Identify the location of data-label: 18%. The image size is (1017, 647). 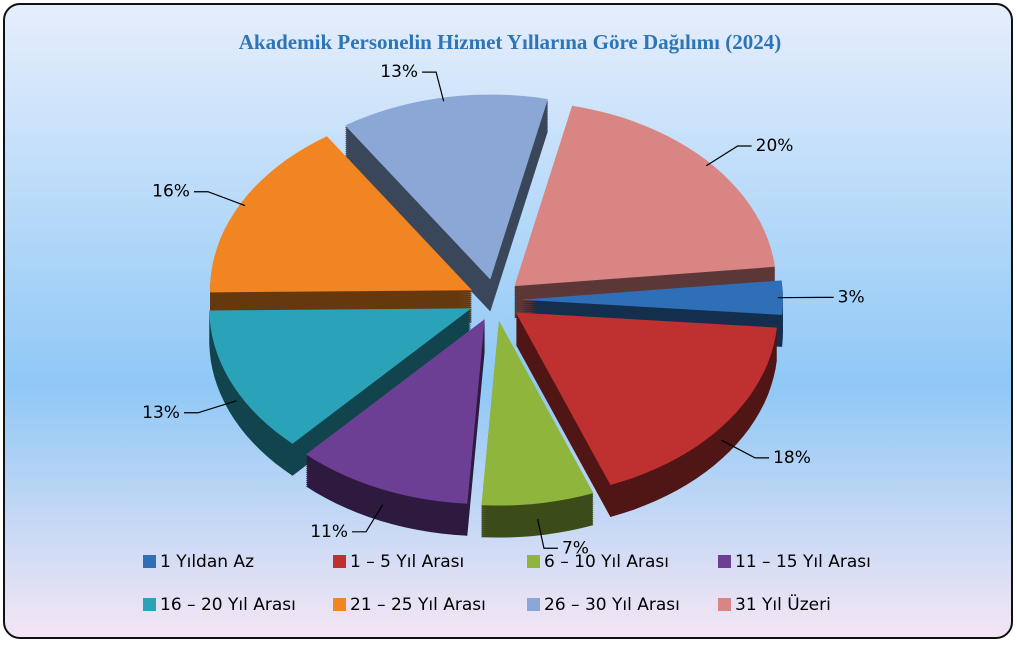
(792, 458).